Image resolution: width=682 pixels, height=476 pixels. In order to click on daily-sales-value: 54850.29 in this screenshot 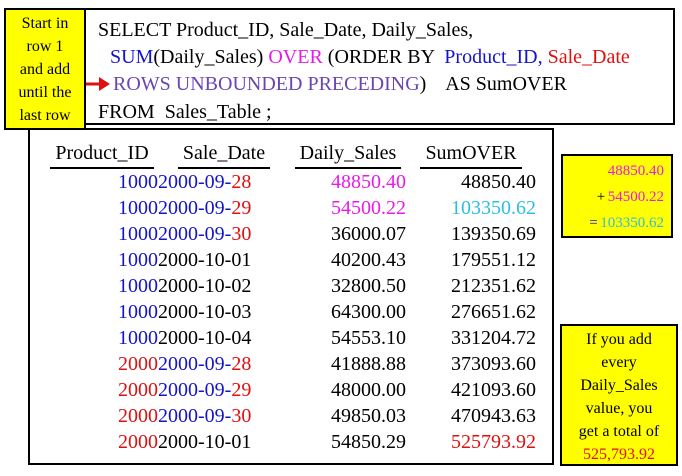, I will do `click(368, 442)`.